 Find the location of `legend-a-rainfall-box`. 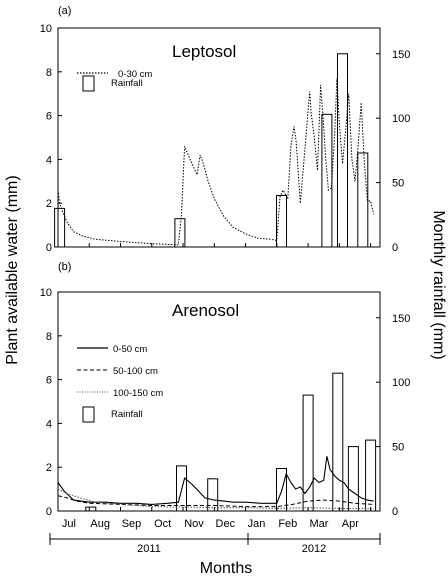

legend-a-rainfall-box is located at coordinates (88, 83).